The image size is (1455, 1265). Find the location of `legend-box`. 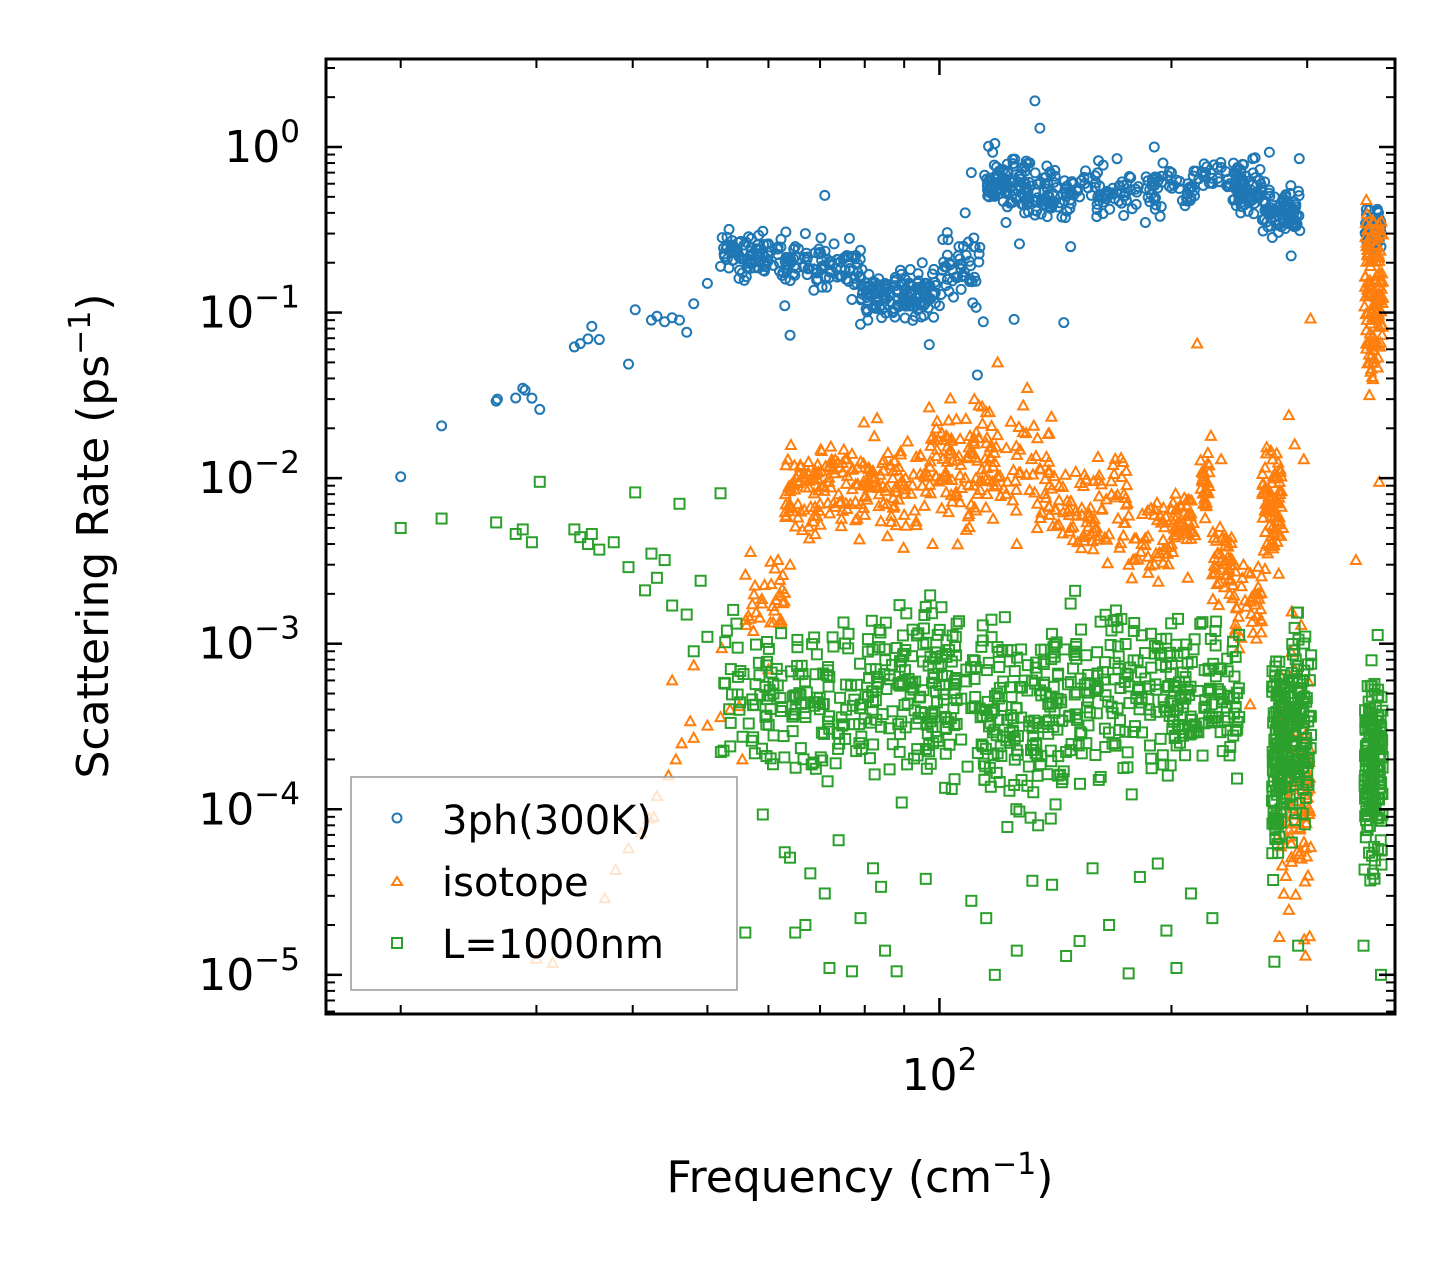

legend-box is located at coordinates (544, 883).